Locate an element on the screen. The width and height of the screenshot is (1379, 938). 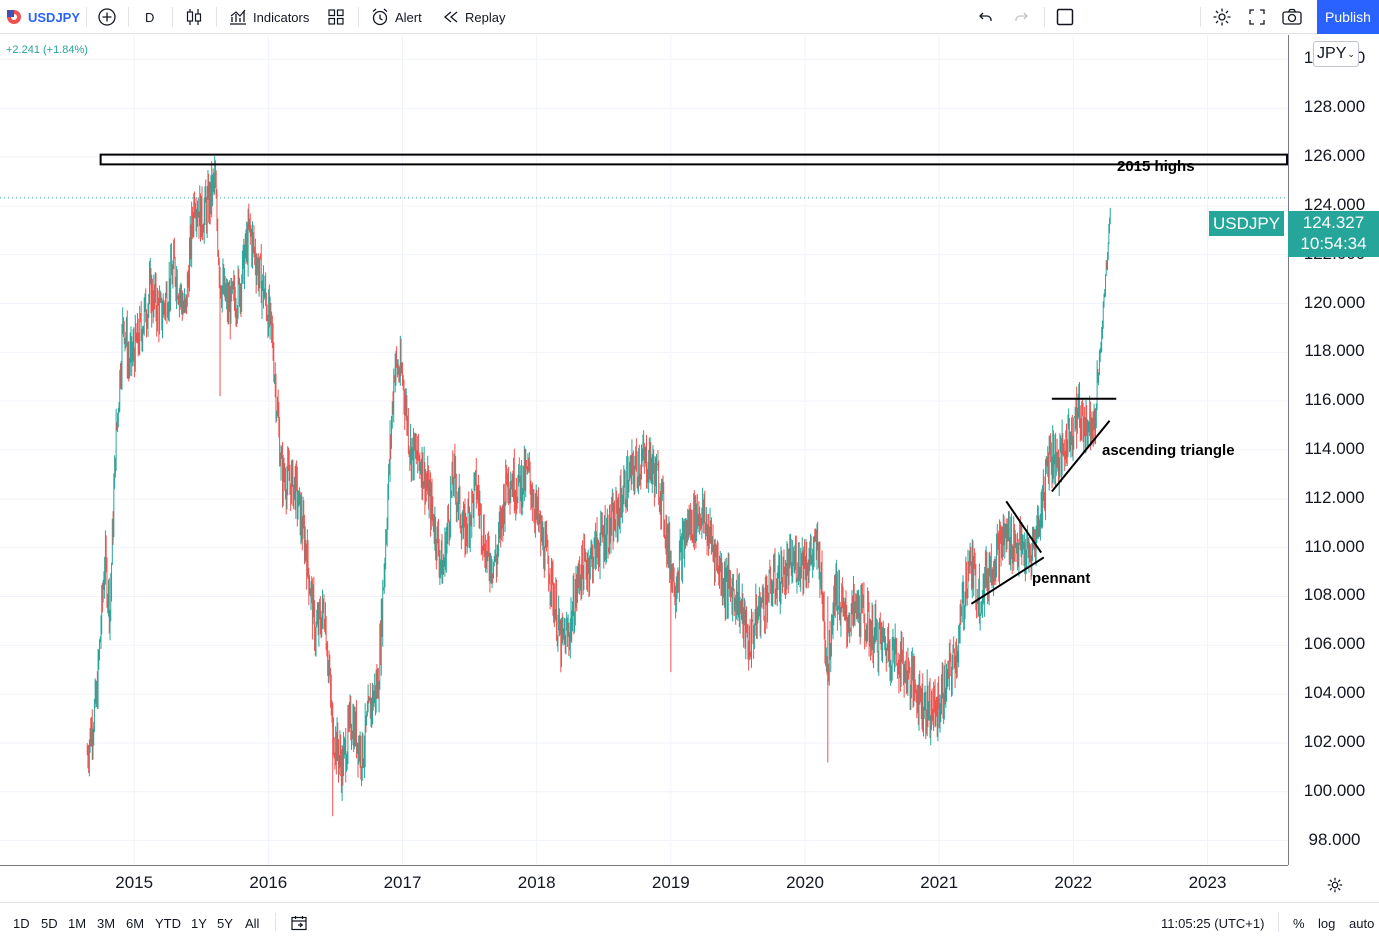
plus-circle-icon is located at coordinates (107, 17).